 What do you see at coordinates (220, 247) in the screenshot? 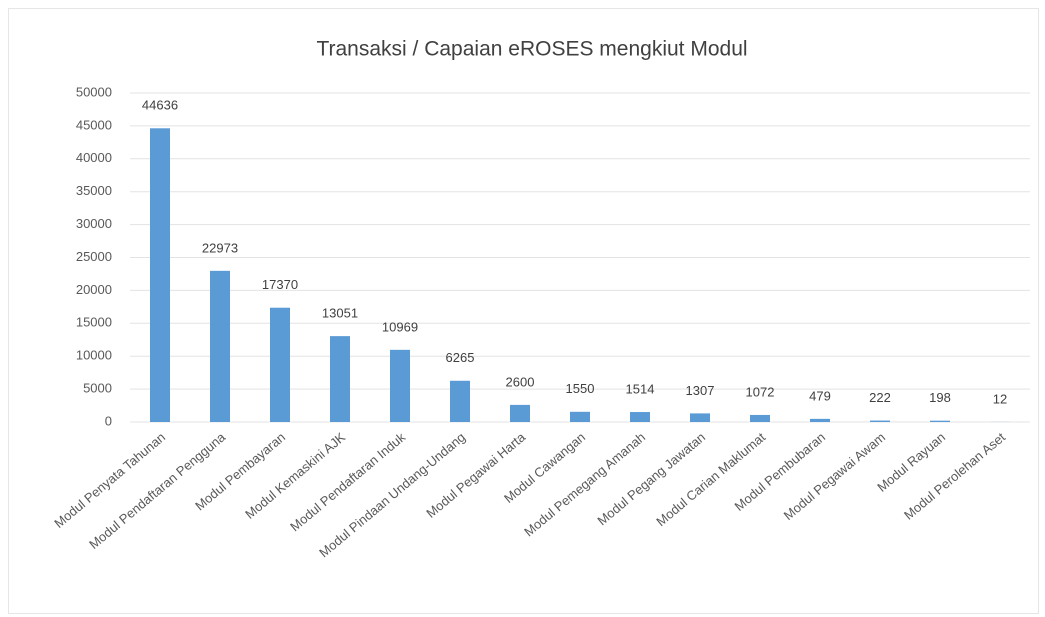
I see `value-label: 22973` at bounding box center [220, 247].